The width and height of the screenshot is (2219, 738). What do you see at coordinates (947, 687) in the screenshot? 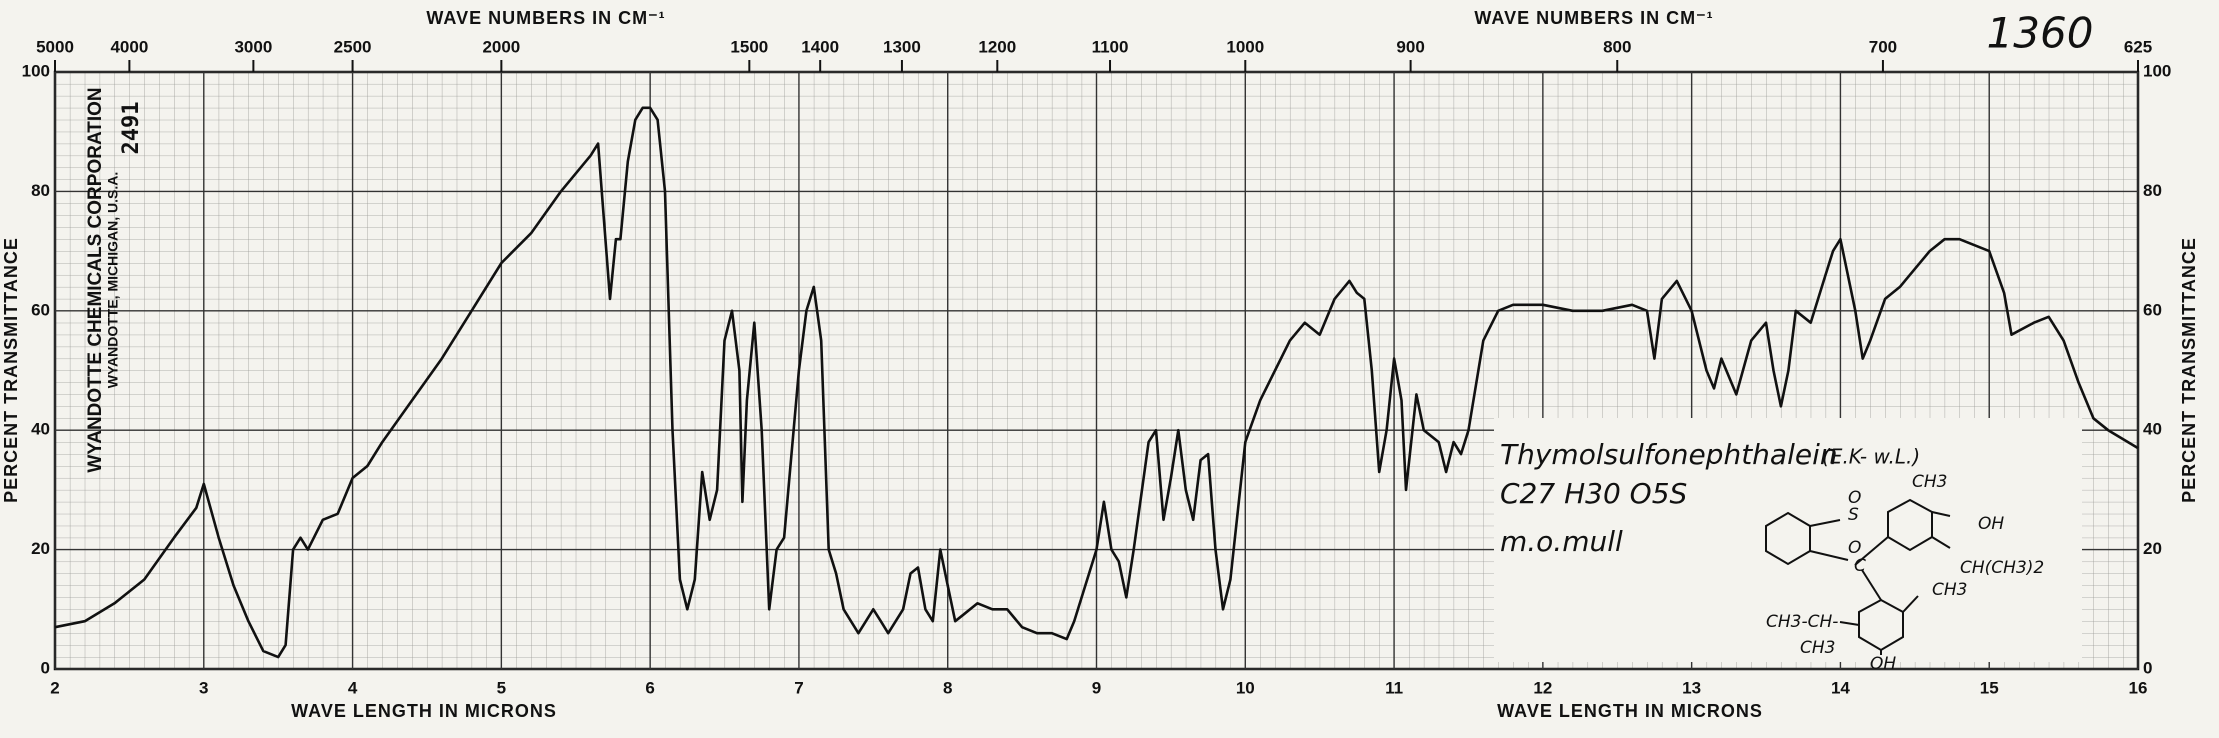
I see `x-tick-label: 8` at bounding box center [947, 687].